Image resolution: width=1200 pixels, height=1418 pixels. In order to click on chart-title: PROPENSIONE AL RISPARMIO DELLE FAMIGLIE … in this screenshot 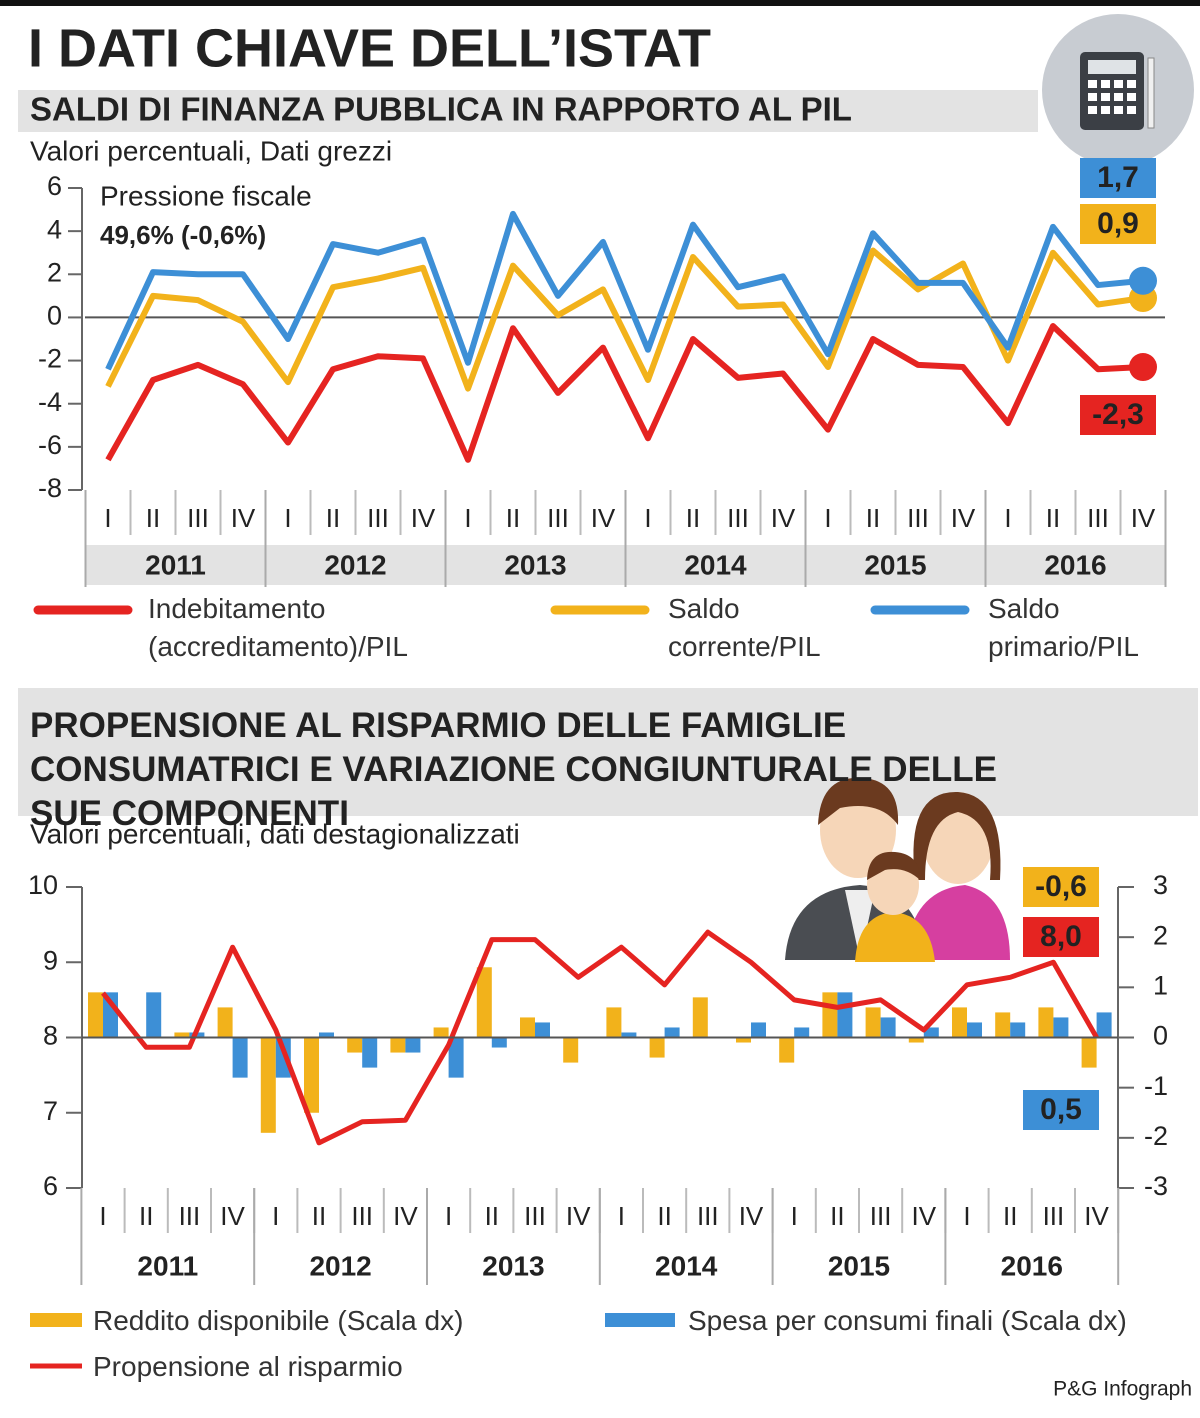, I will do `click(514, 769)`.